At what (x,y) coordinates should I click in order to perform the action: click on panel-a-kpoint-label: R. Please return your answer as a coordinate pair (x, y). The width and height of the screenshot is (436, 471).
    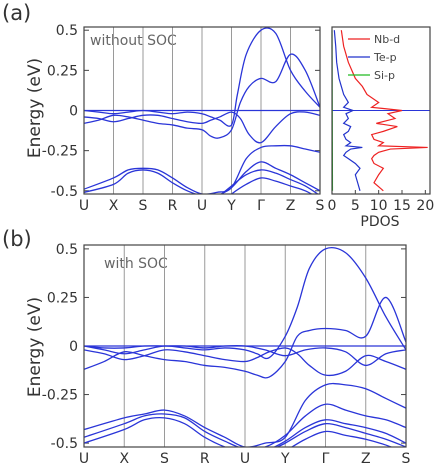
    Looking at the image, I should click on (173, 206).